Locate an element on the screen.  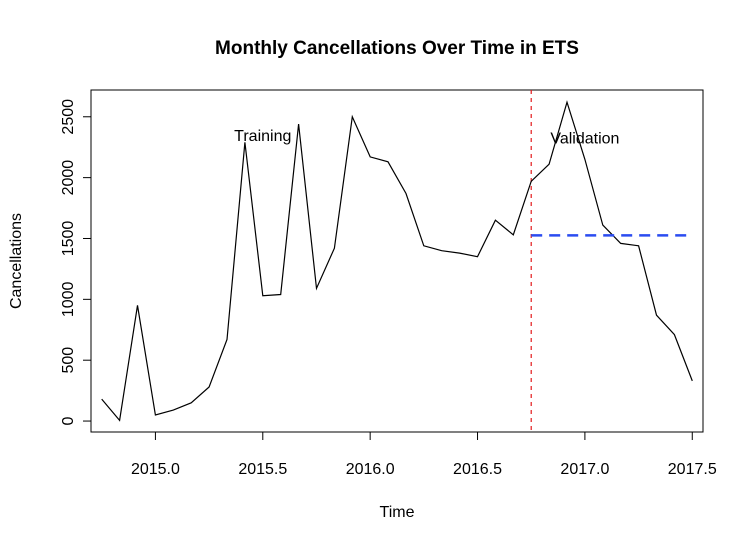
x-tick-label: 2016.5 is located at coordinates (477, 469).